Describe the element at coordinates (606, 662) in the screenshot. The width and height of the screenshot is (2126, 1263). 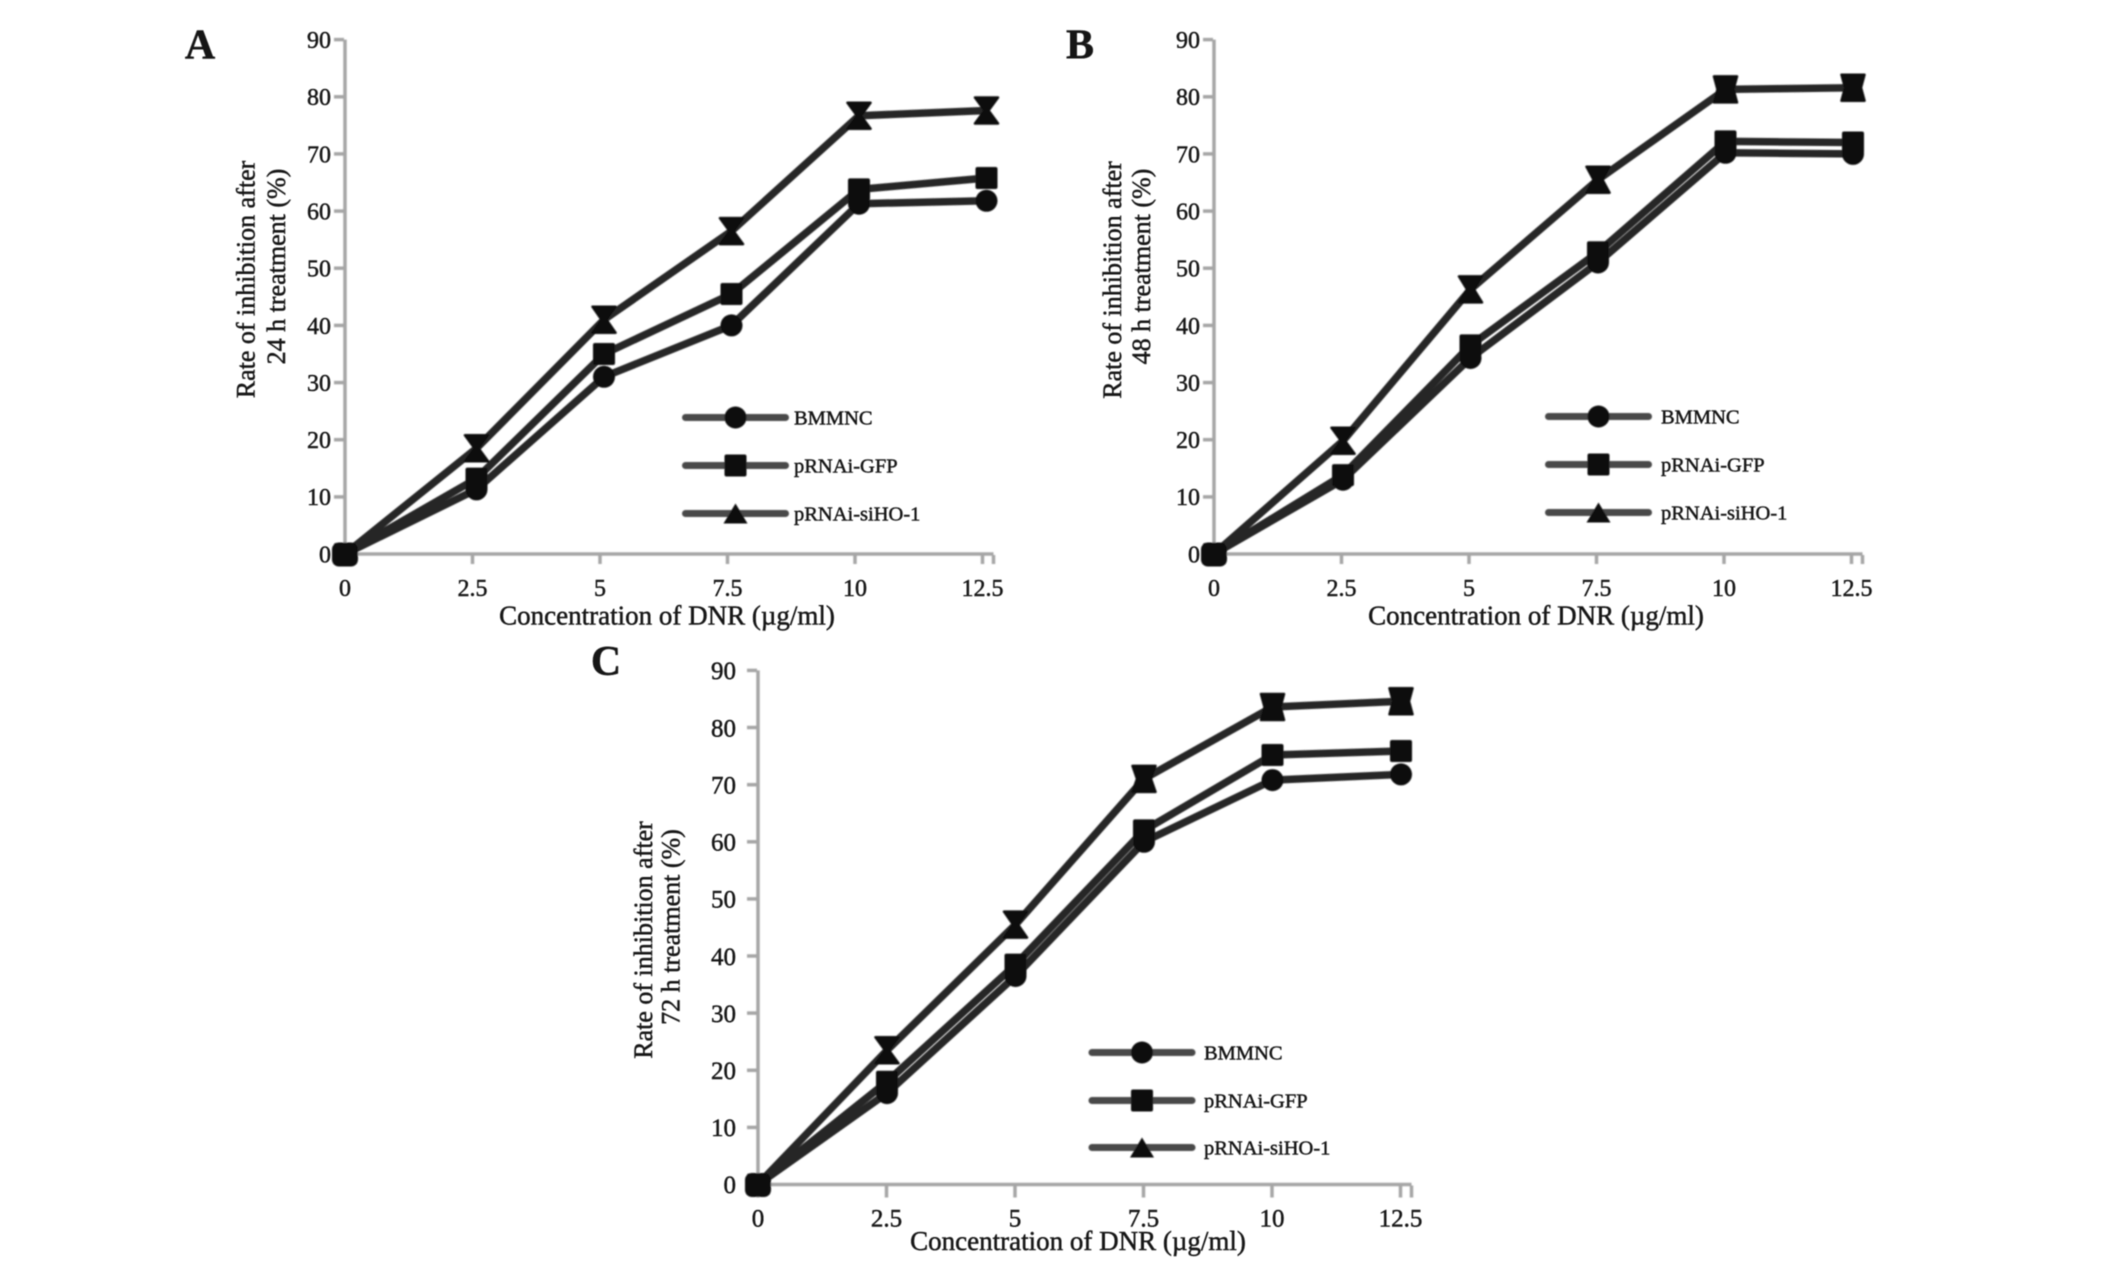
I see `svg-text: C` at that location.